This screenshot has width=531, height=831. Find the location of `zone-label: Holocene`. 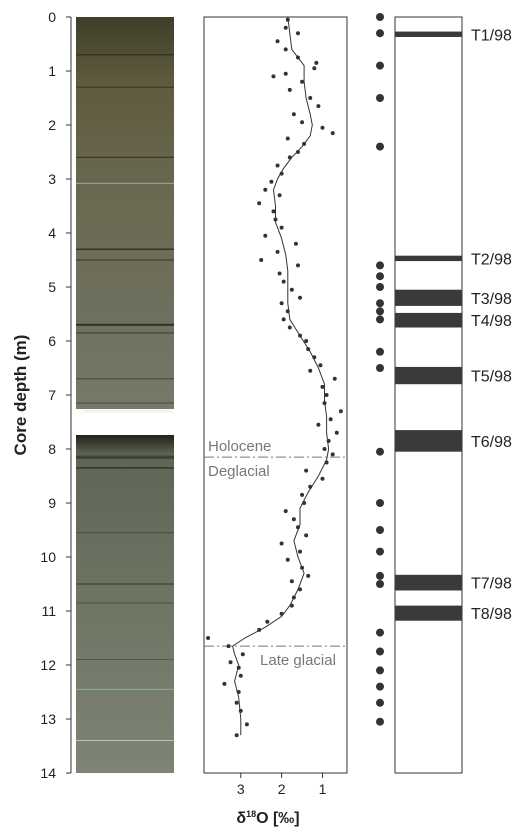

zone-label: Holocene is located at coordinates (239, 446).